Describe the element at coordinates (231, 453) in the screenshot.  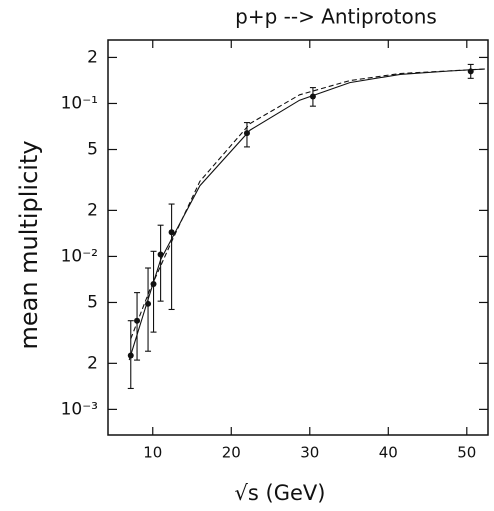
I see `x-tick-label: 20` at that location.